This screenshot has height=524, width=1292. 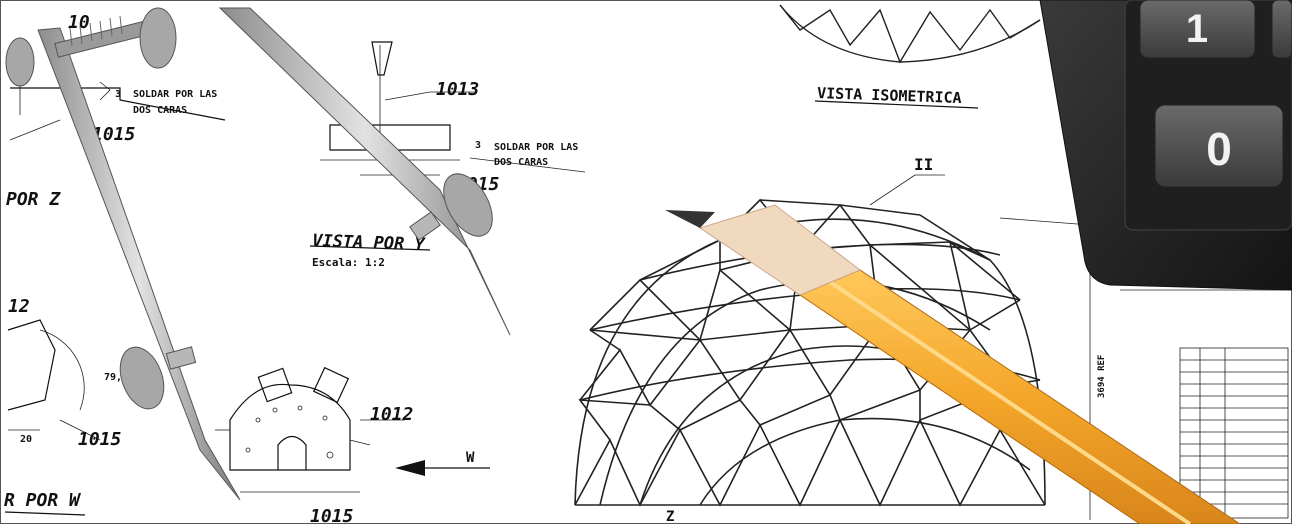 I want to click on weld-note-2-line1: SOLDAR POR LAS, so click(x=536, y=147).